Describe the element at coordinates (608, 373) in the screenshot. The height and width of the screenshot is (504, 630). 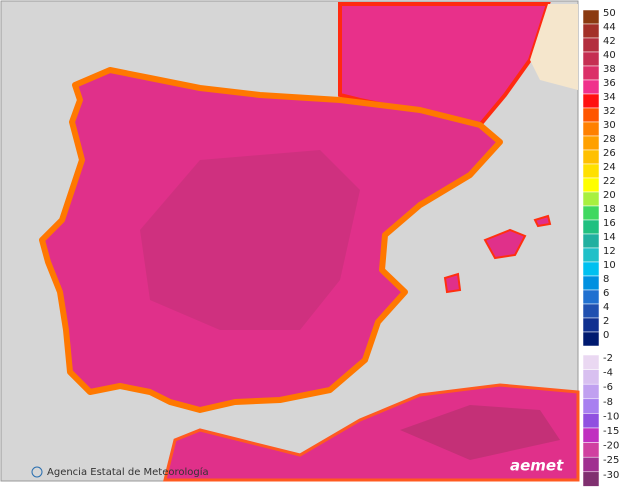
I see `legend-label: -4` at that location.